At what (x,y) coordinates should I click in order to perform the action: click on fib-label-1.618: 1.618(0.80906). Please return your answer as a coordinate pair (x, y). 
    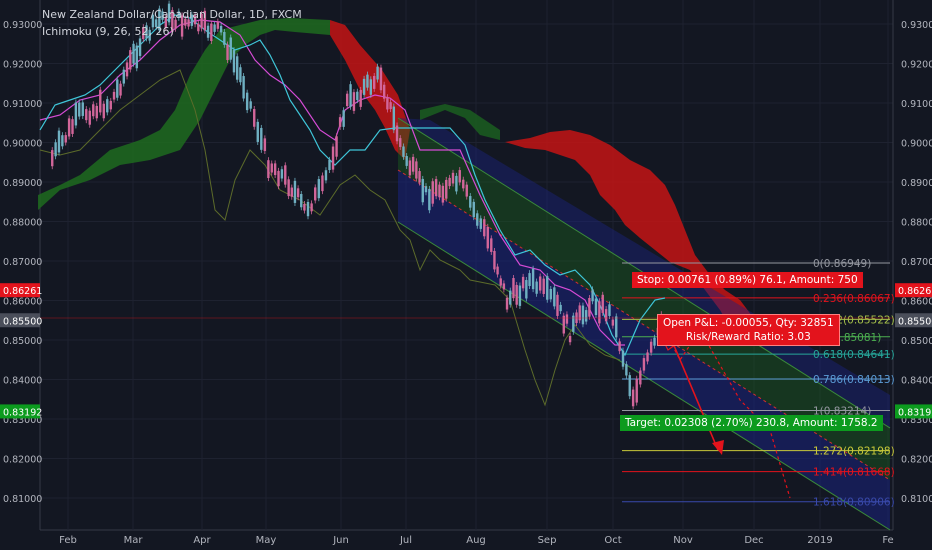
    Looking at the image, I should click on (854, 503).